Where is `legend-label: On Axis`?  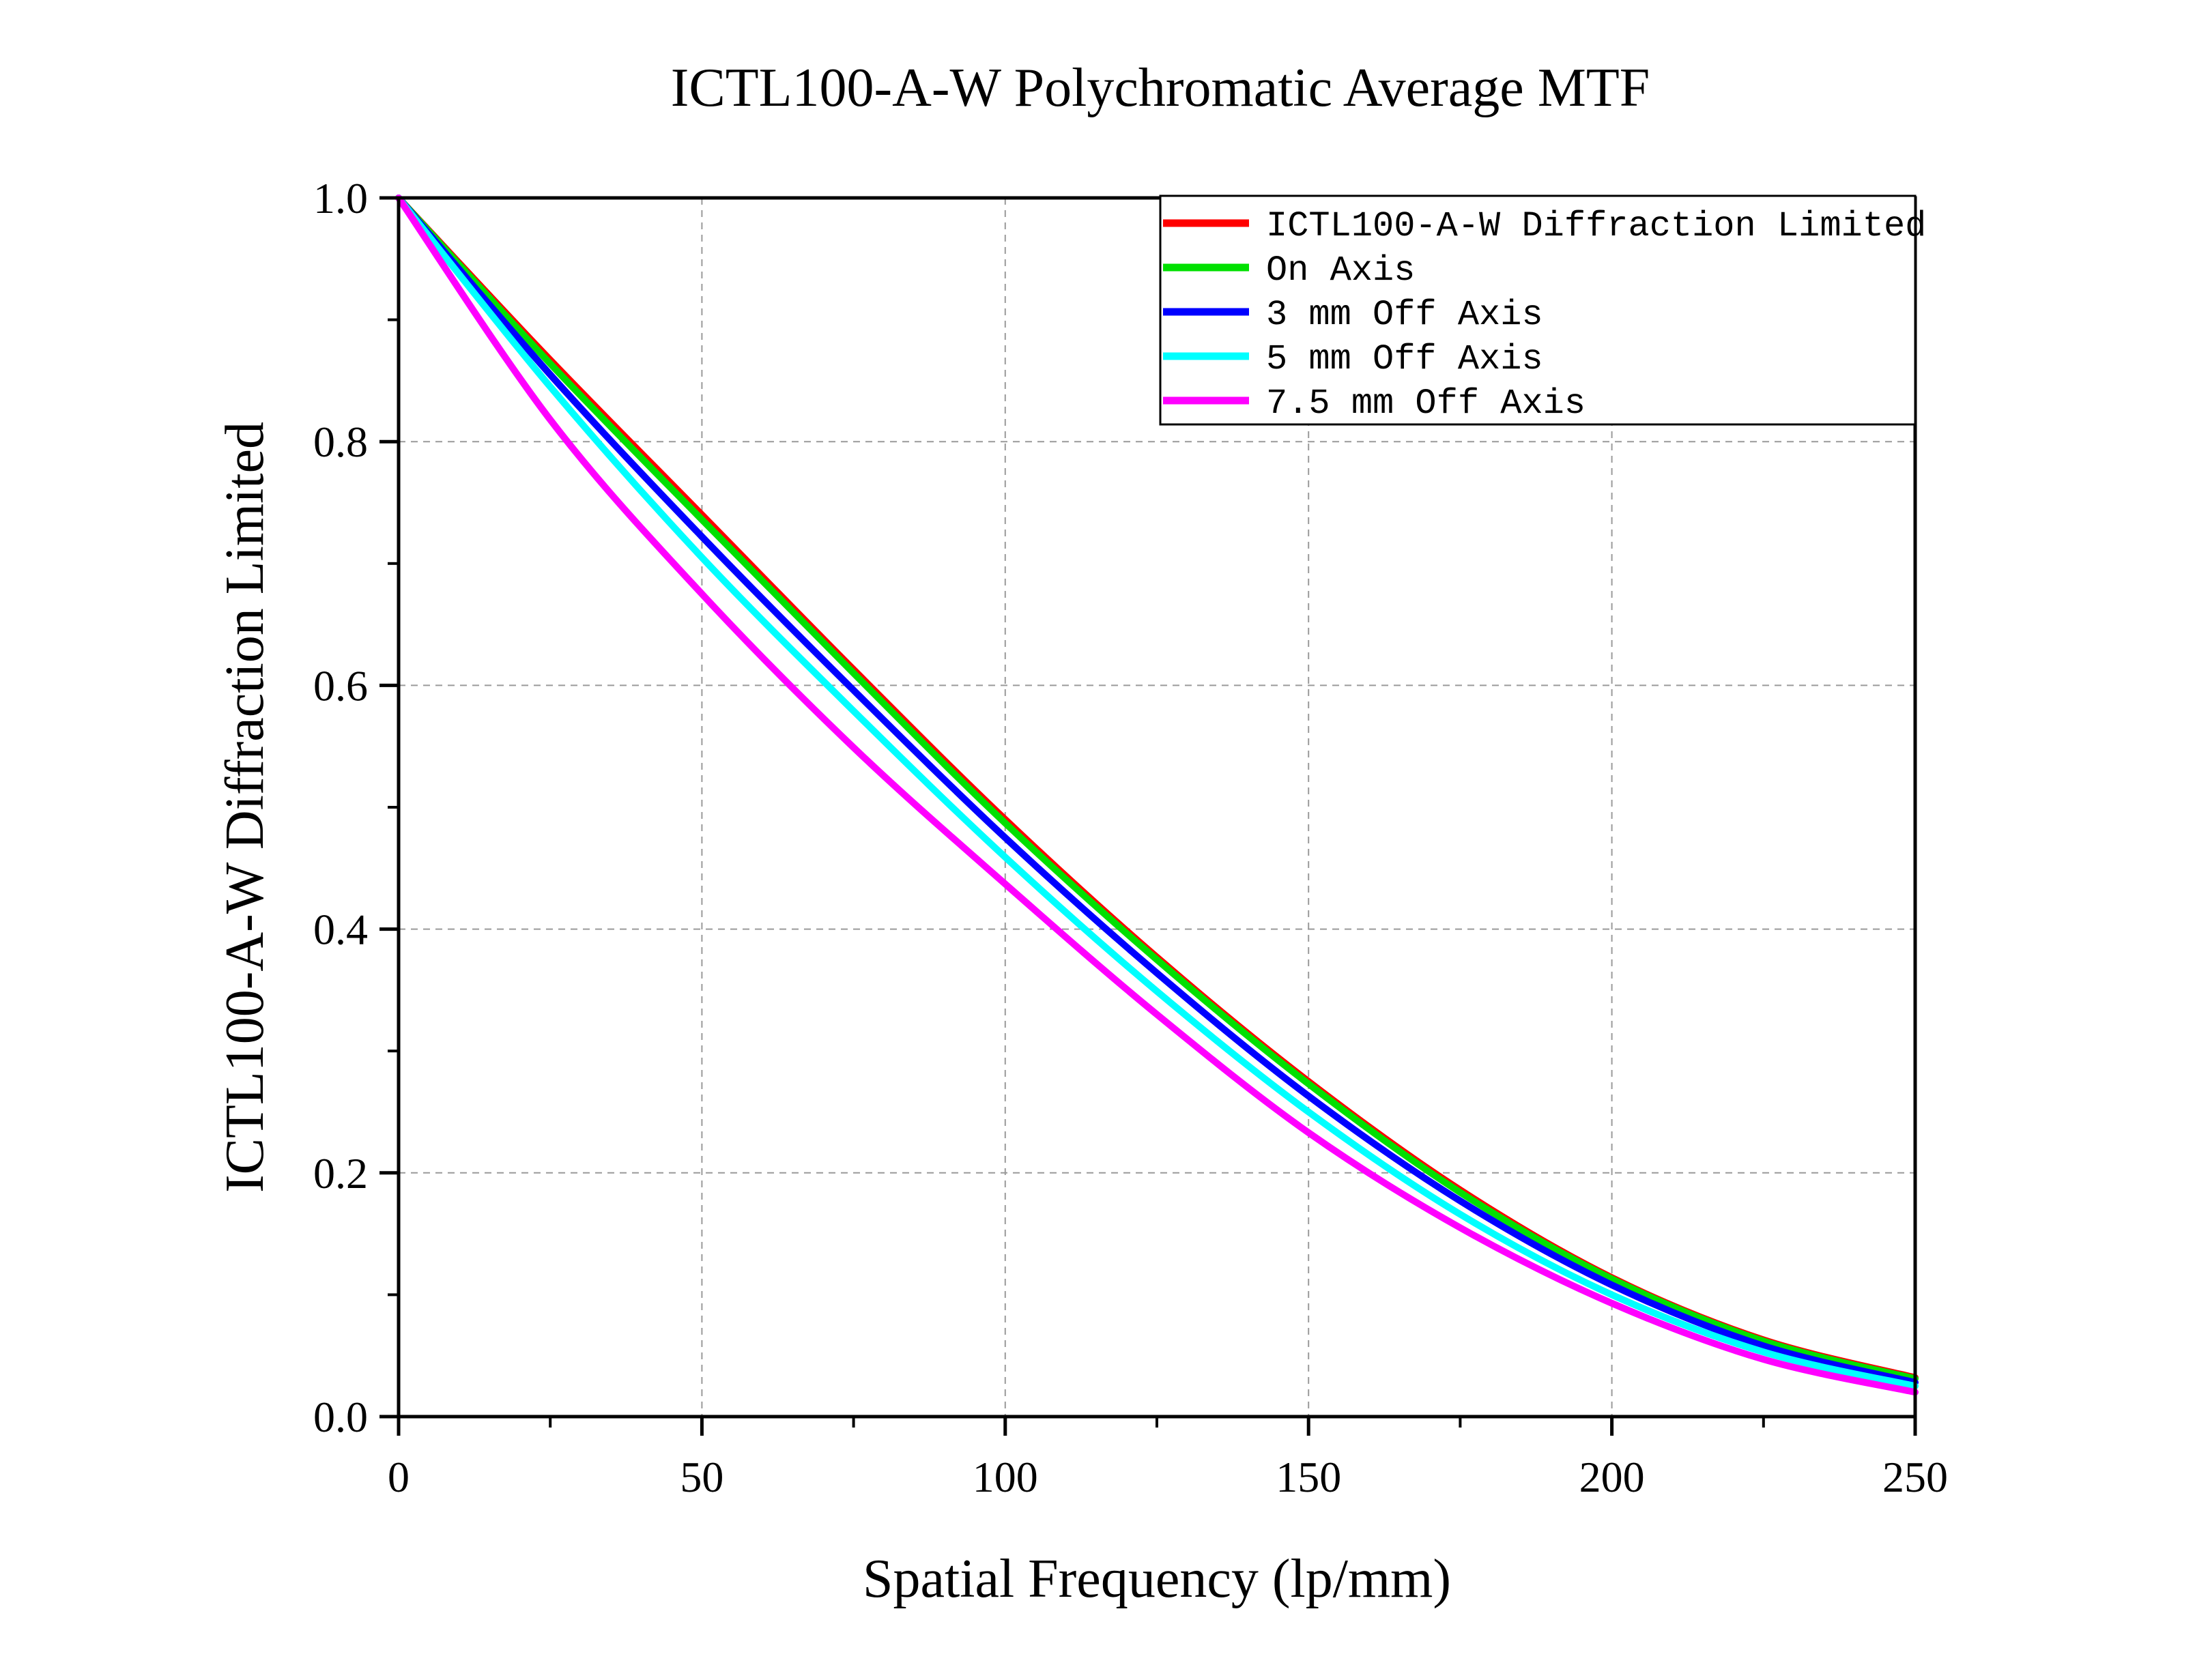
legend-label: On Axis is located at coordinates (1340, 270).